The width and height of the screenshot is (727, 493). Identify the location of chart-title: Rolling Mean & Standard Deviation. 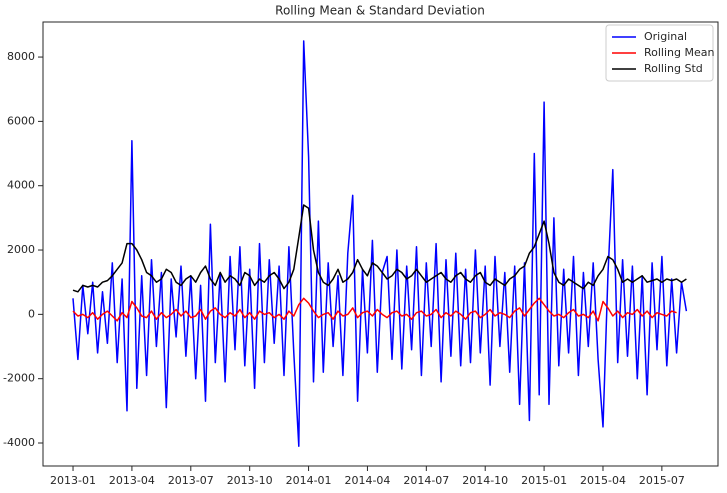
(380, 11).